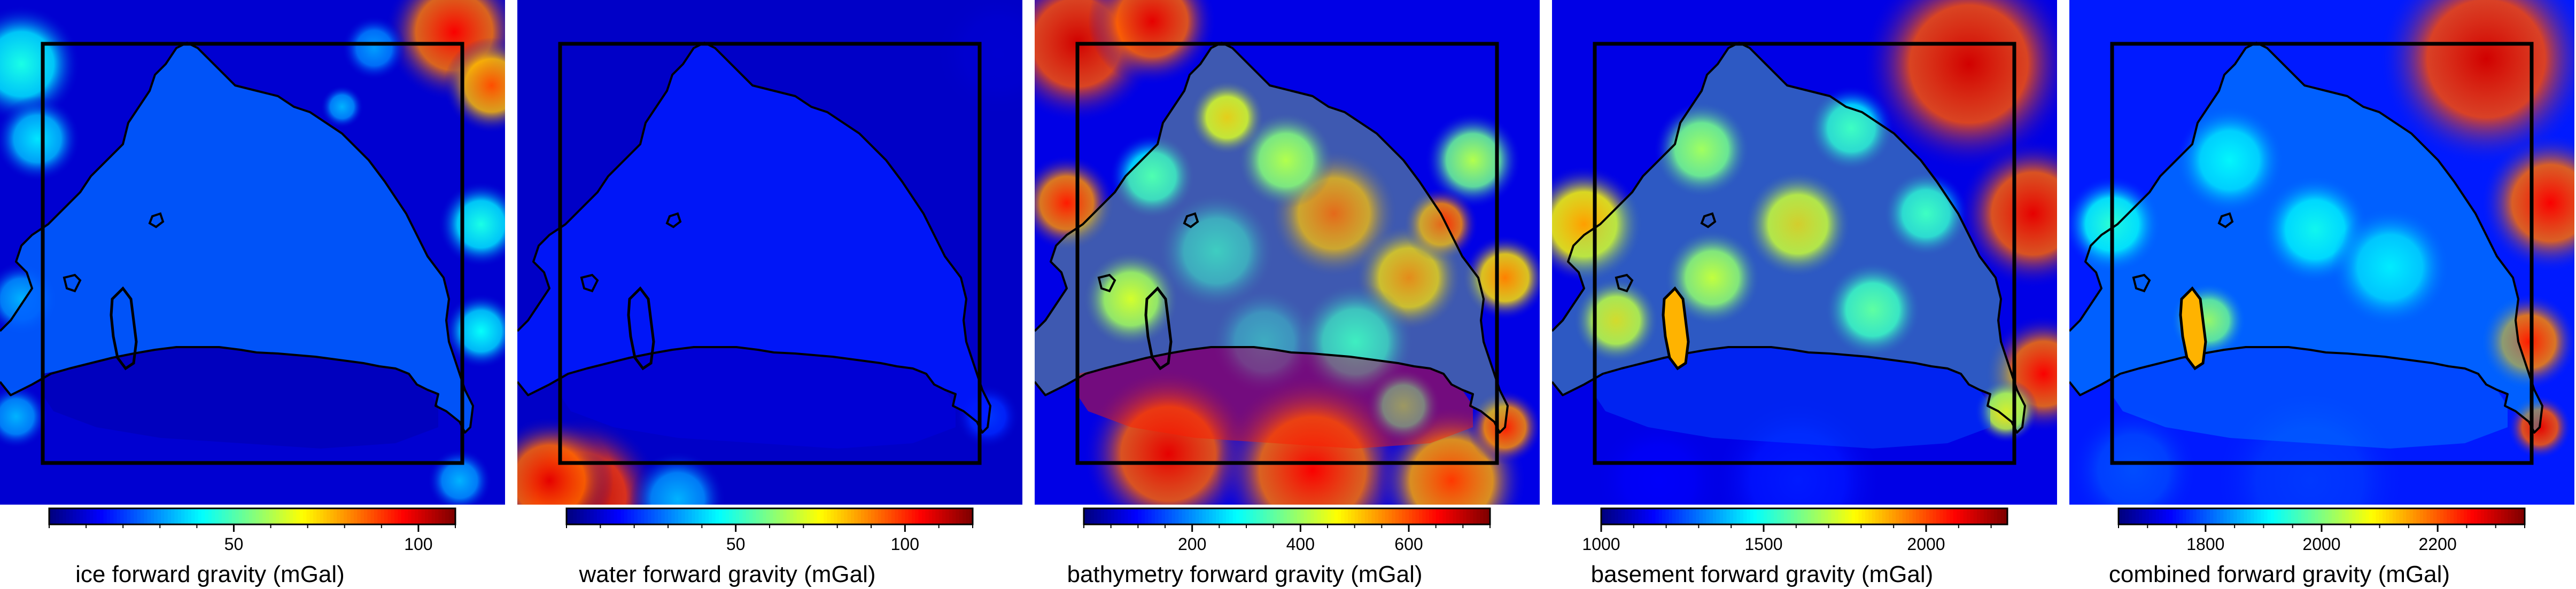  I want to click on coastline-path, so click(2306, 238).